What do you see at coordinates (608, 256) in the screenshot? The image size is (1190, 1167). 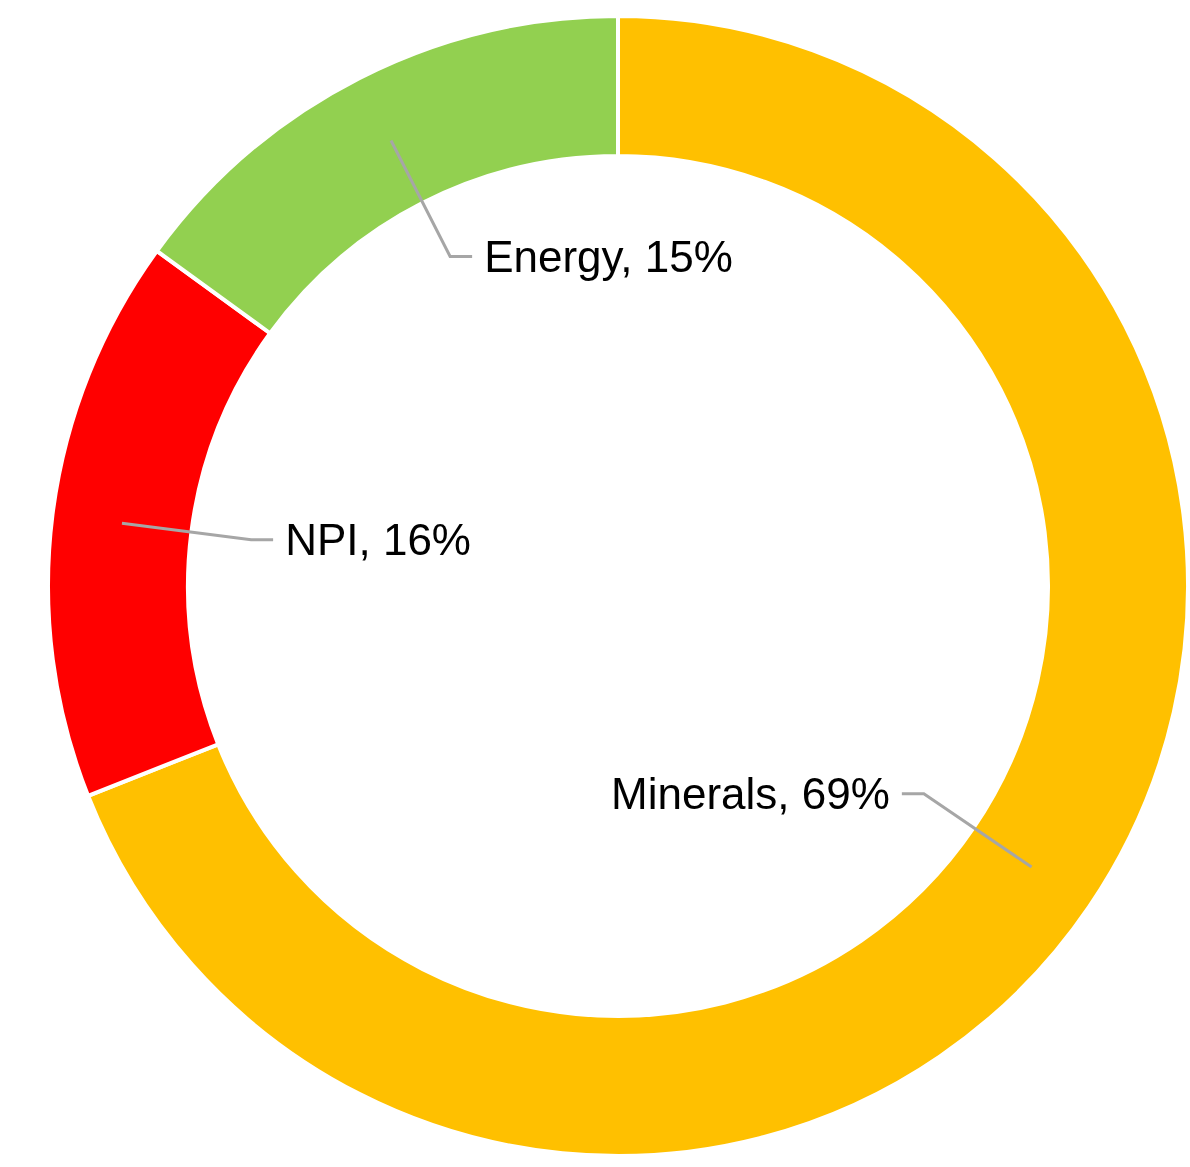 I see `slice-label: Energy, 15%` at bounding box center [608, 256].